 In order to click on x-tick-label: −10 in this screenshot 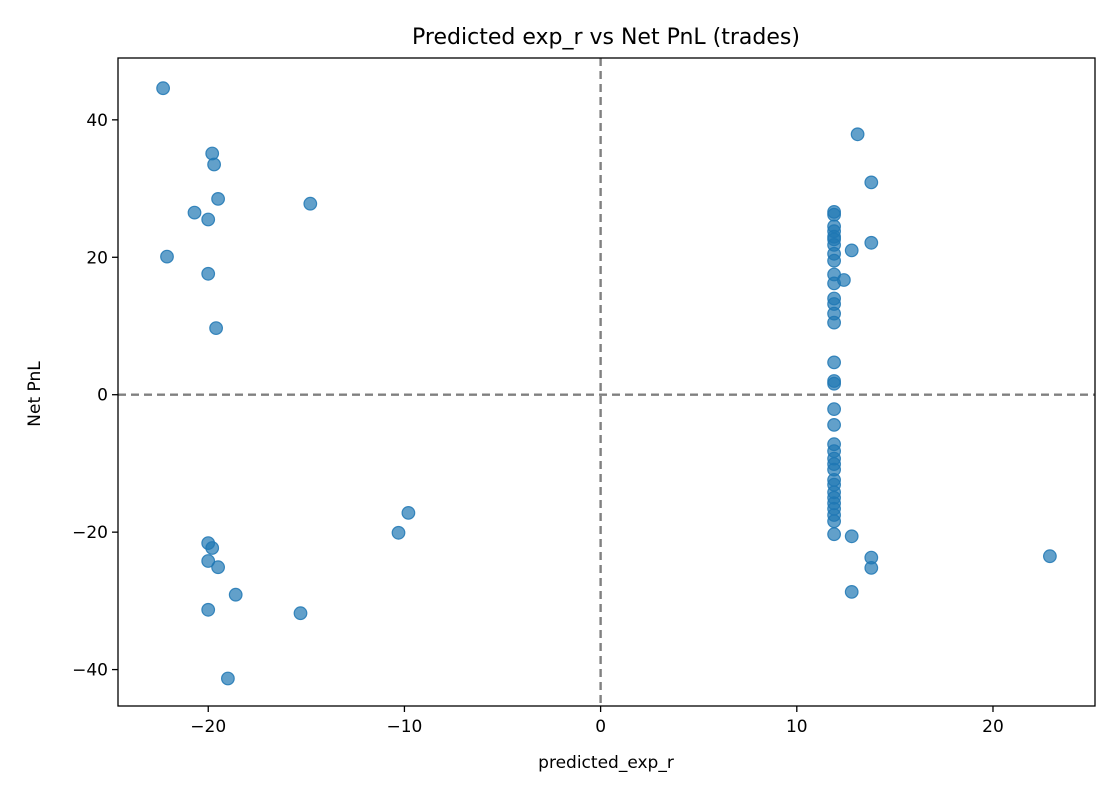, I will do `click(404, 727)`.